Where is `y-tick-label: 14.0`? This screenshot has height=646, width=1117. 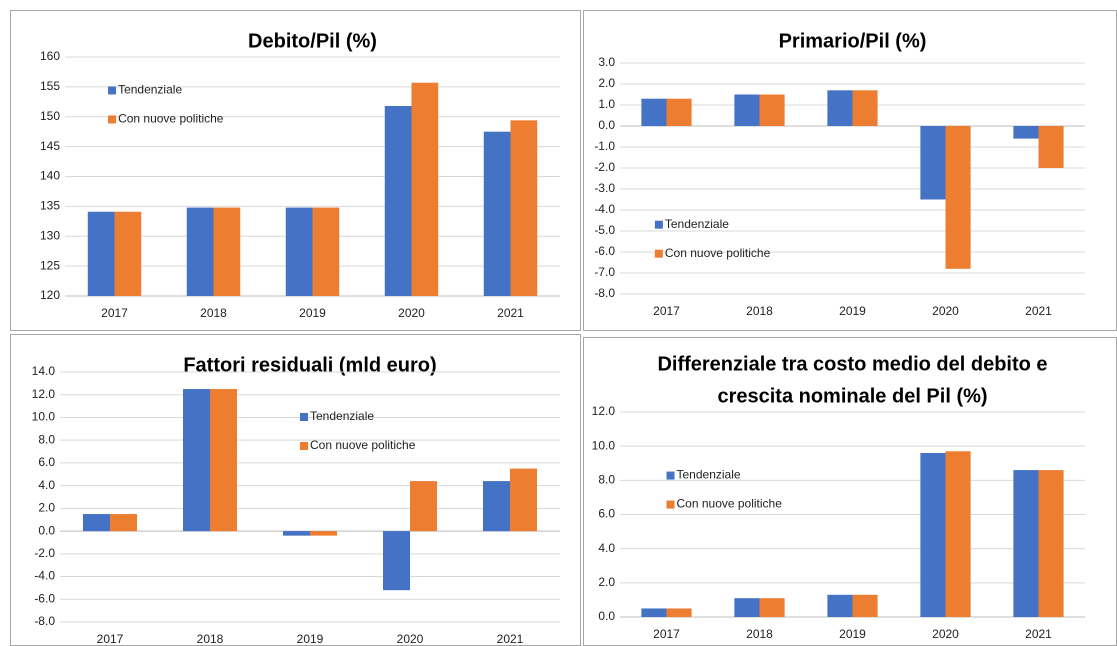
y-tick-label: 14.0 is located at coordinates (44, 371).